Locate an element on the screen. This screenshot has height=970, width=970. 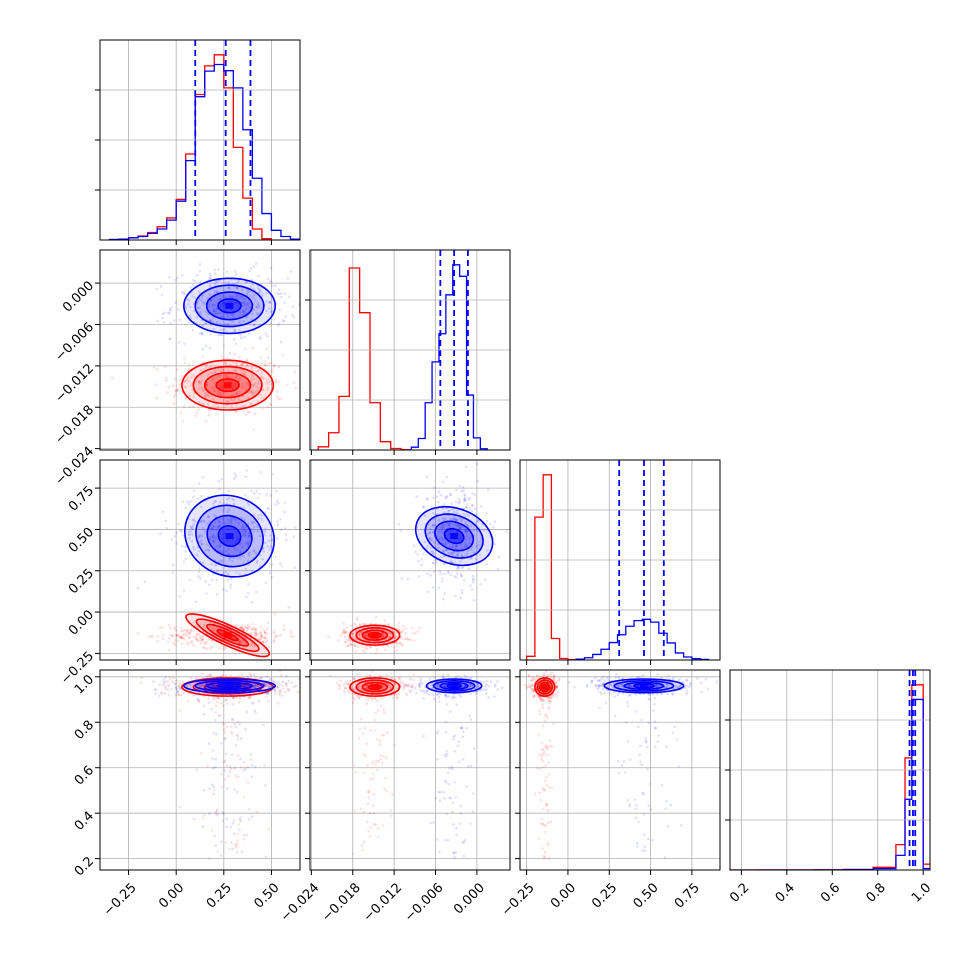
panel-content is located at coordinates (218, 563).